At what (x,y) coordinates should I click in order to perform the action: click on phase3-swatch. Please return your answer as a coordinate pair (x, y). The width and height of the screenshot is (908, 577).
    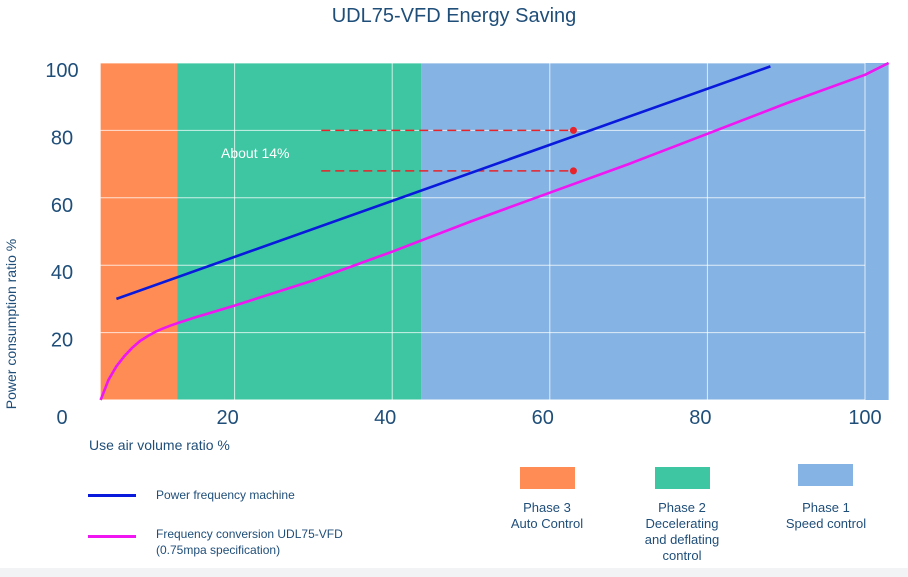
    Looking at the image, I should click on (547, 478).